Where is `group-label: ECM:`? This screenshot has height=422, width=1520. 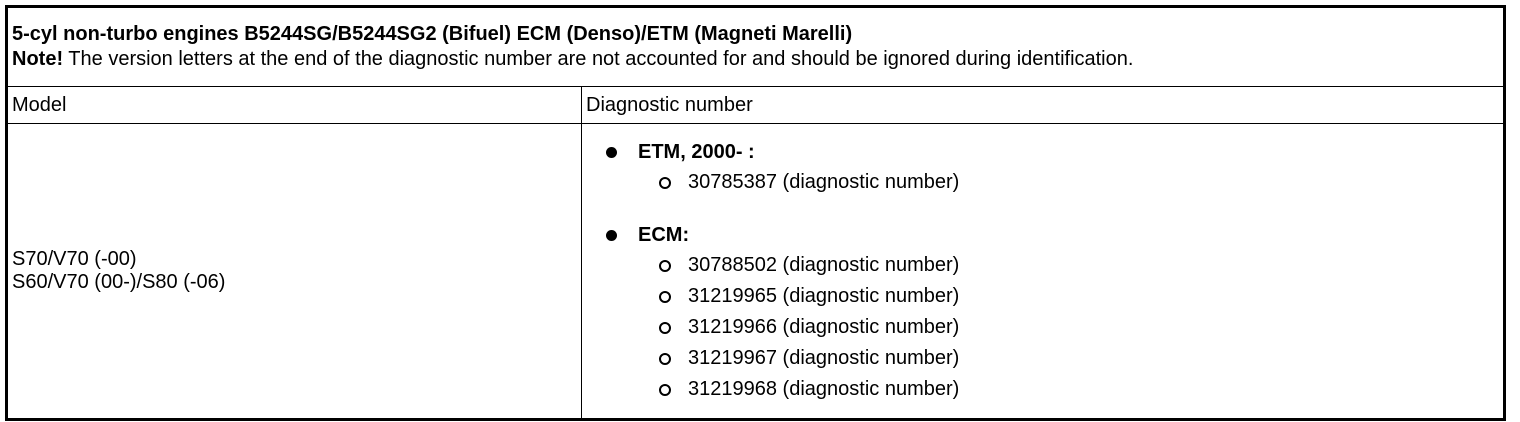
group-label: ECM: is located at coordinates (1042, 235).